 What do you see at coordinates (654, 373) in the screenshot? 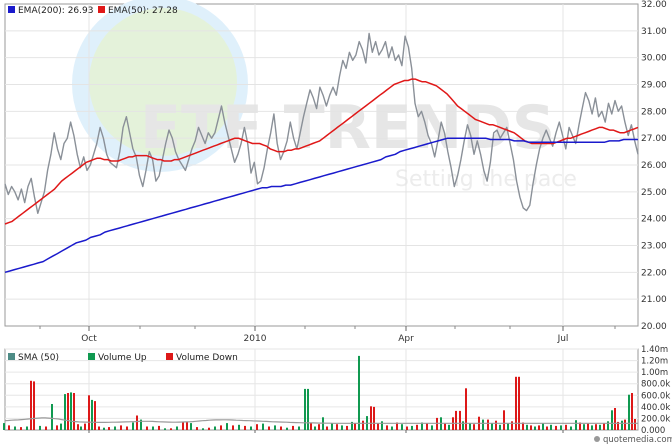
I see `volume-y-tick-label: 1.00m` at bounding box center [654, 373].